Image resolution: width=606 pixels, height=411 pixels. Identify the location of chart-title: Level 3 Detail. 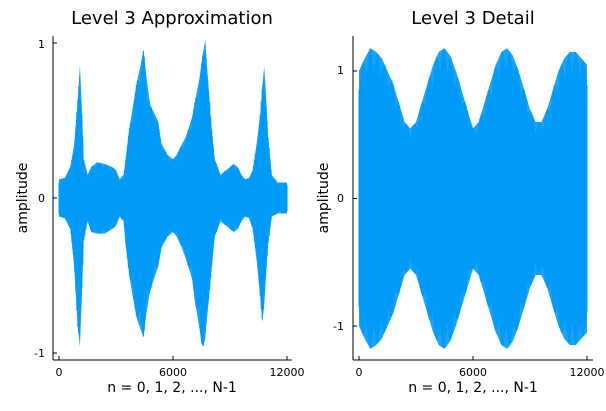
(472, 18).